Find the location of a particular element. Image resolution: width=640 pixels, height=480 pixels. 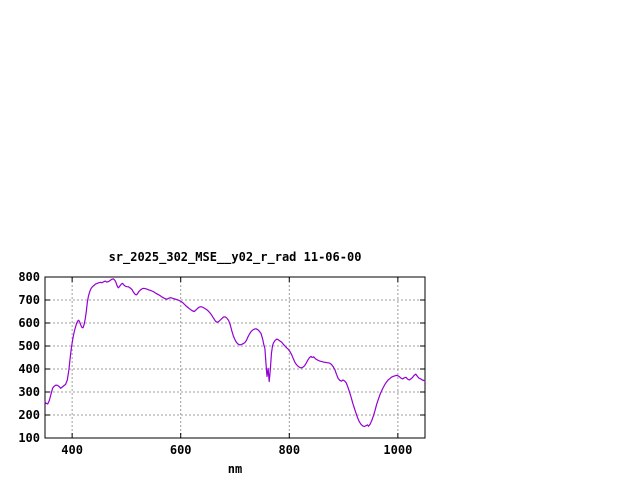

x-tick-label: 400 is located at coordinates (72, 450).